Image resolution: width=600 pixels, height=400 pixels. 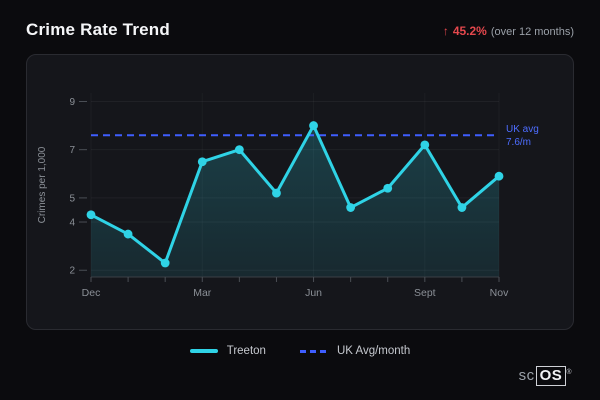 I want to click on legend-item-uk-avg: UK Avg/month, so click(x=355, y=351).